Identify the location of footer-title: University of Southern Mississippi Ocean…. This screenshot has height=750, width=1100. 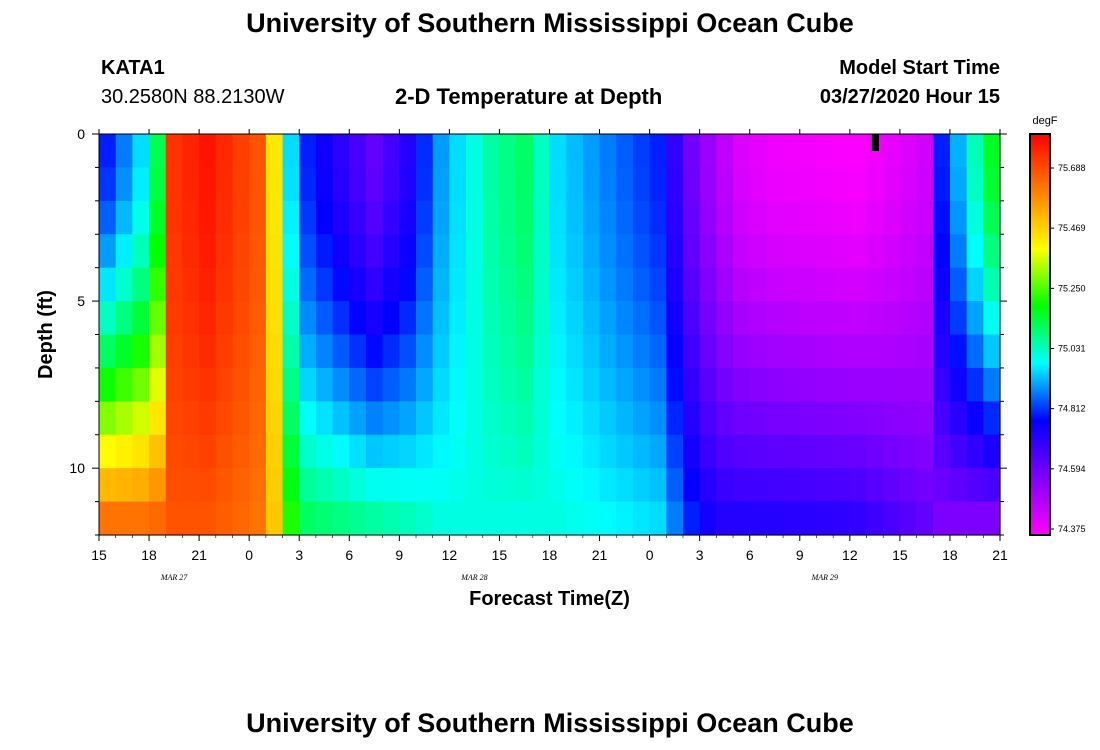
(550, 723).